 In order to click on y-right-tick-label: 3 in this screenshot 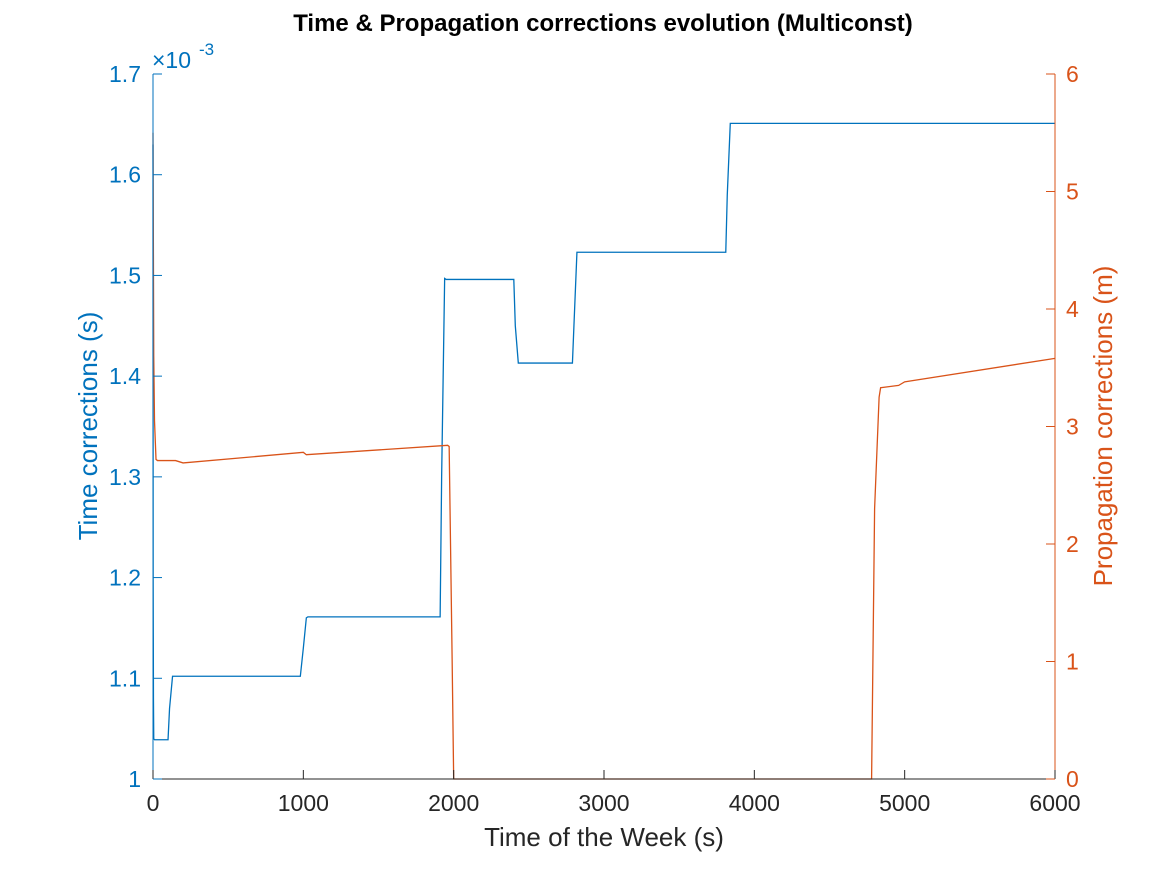, I will do `click(1072, 427)`.